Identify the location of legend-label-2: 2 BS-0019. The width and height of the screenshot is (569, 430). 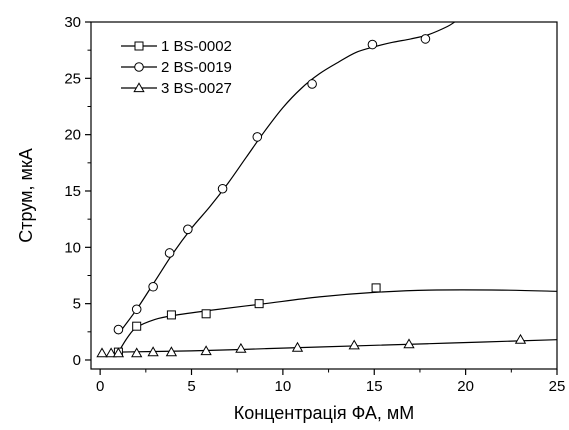
(196, 67).